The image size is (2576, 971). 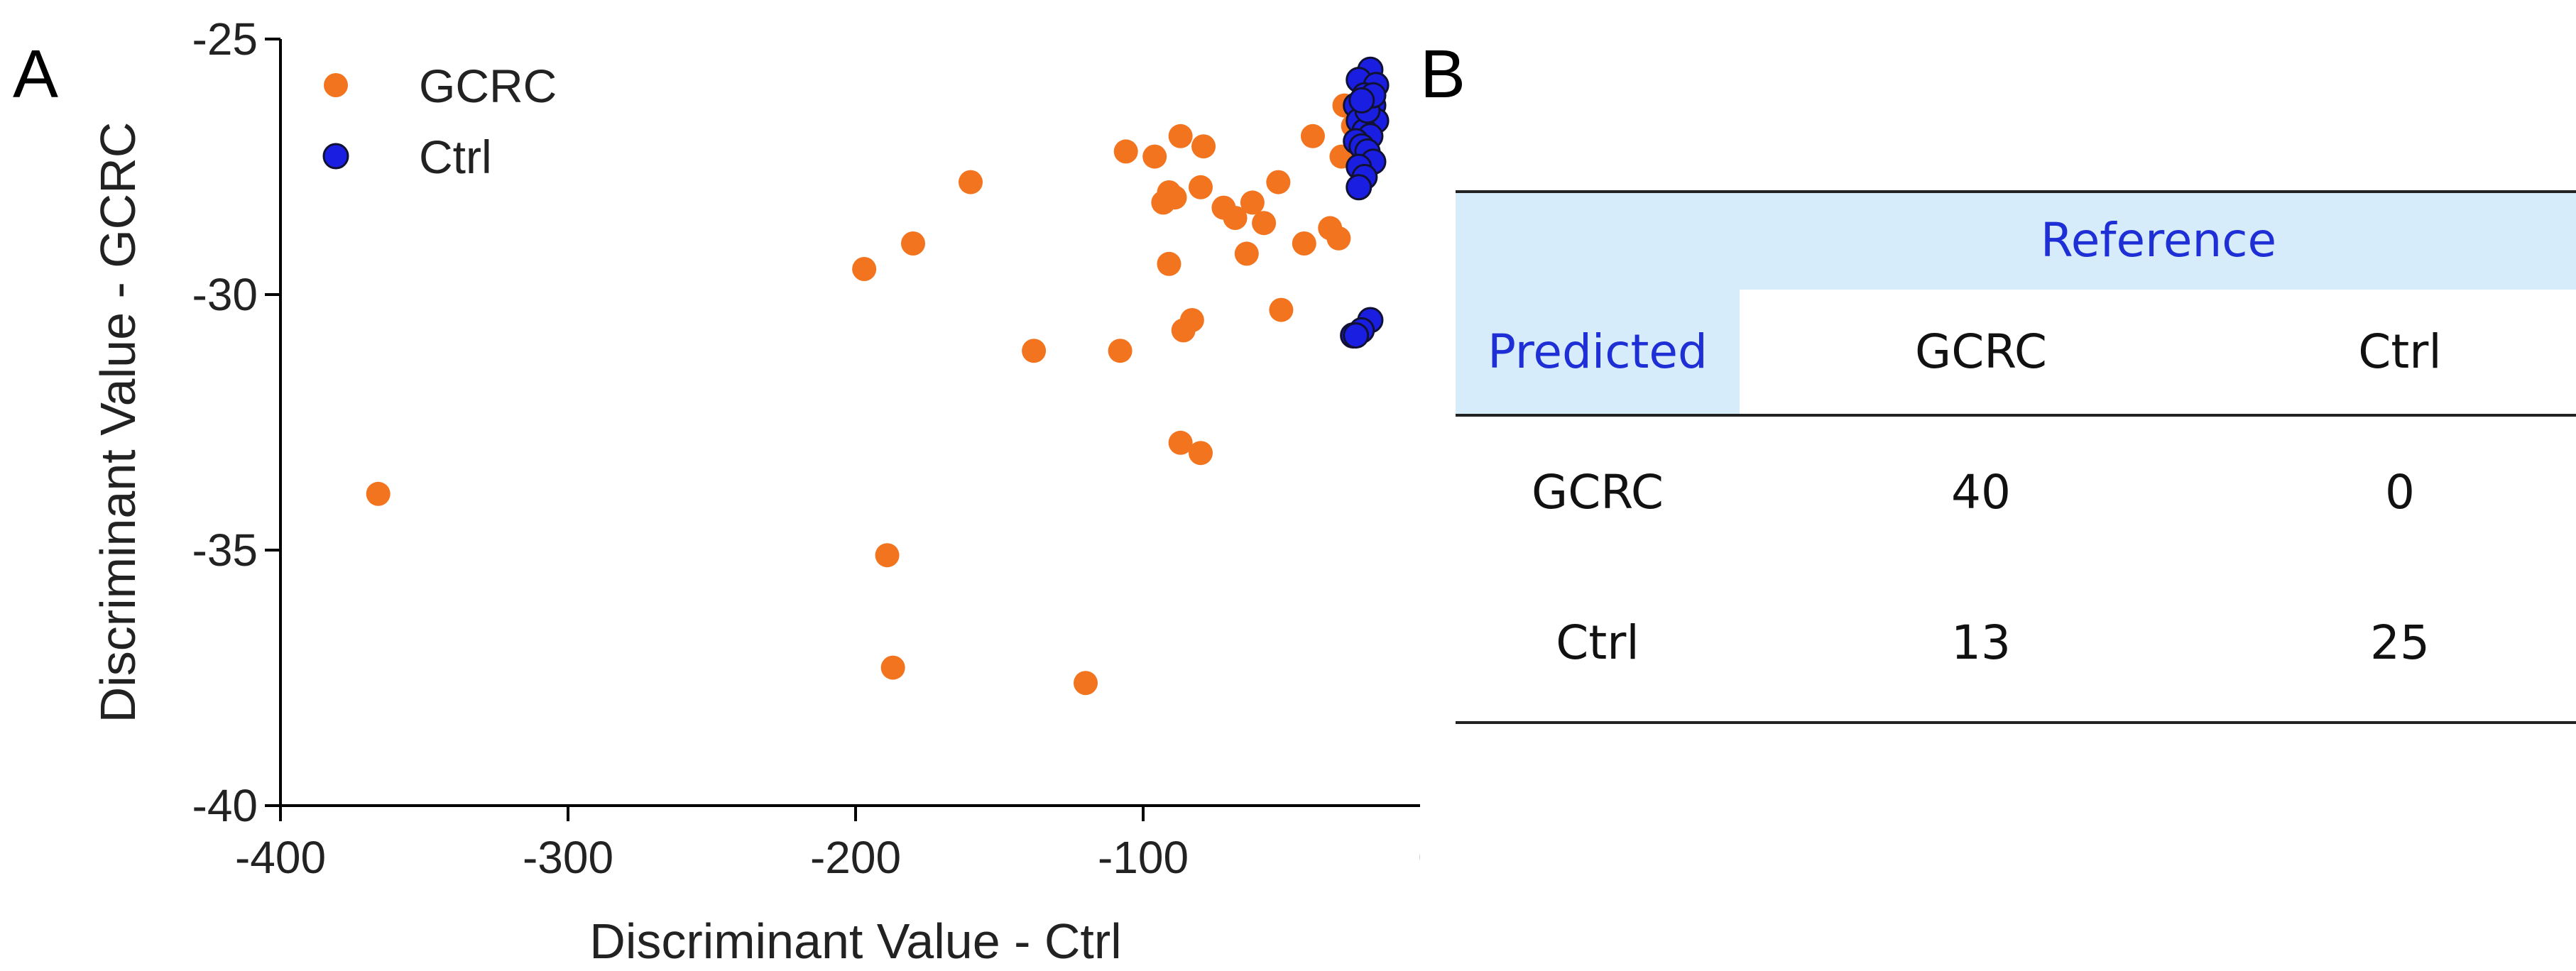 I want to click on row-label-gcrc: GCRC, so click(x=1598, y=492).